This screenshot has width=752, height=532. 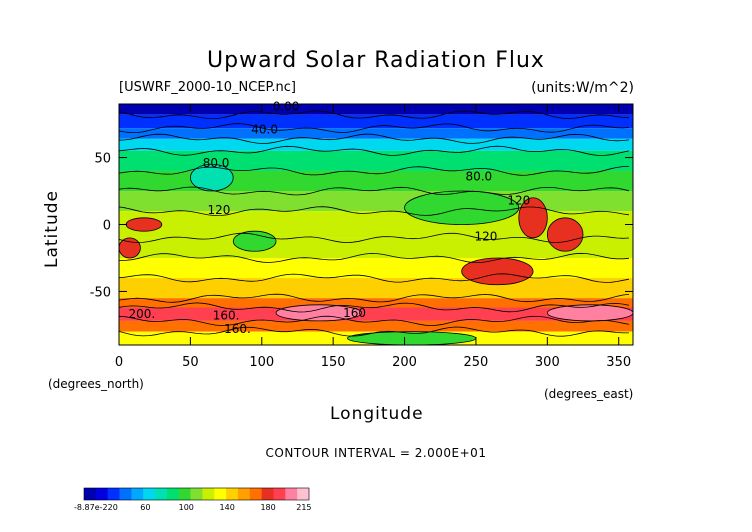 I want to click on colorbar: -8.87e-220 60 100 140 180 215, so click(x=193, y=499).